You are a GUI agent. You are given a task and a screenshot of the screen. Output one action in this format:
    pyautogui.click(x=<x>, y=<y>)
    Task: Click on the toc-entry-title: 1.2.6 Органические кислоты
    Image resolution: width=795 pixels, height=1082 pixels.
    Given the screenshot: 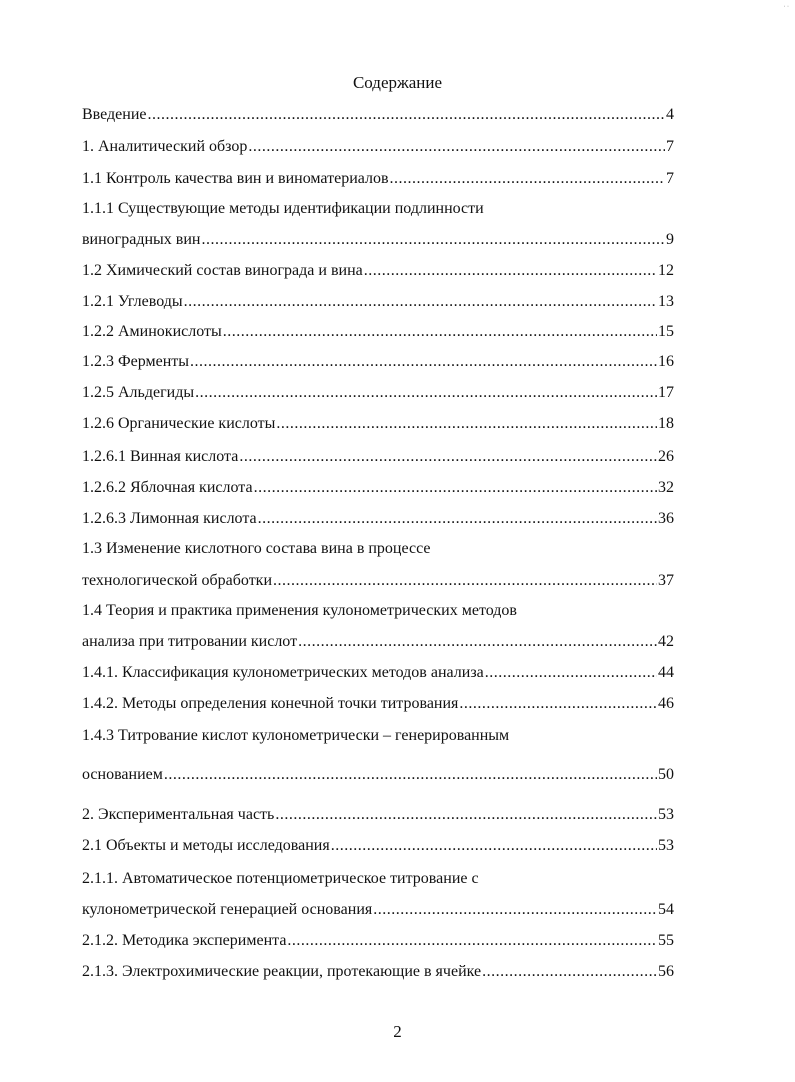 What is the action you would take?
    pyautogui.click(x=179, y=423)
    